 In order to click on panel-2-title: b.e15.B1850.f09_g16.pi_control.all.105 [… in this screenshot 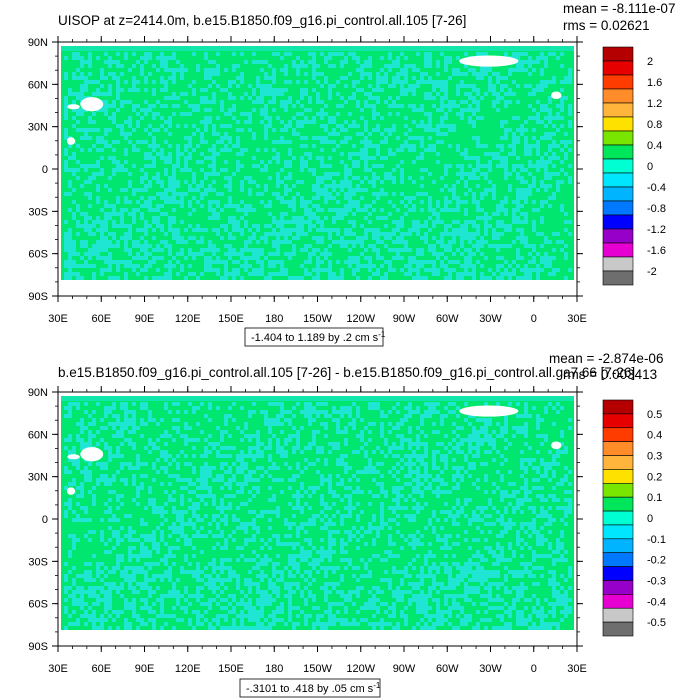, I will do `click(346, 372)`.